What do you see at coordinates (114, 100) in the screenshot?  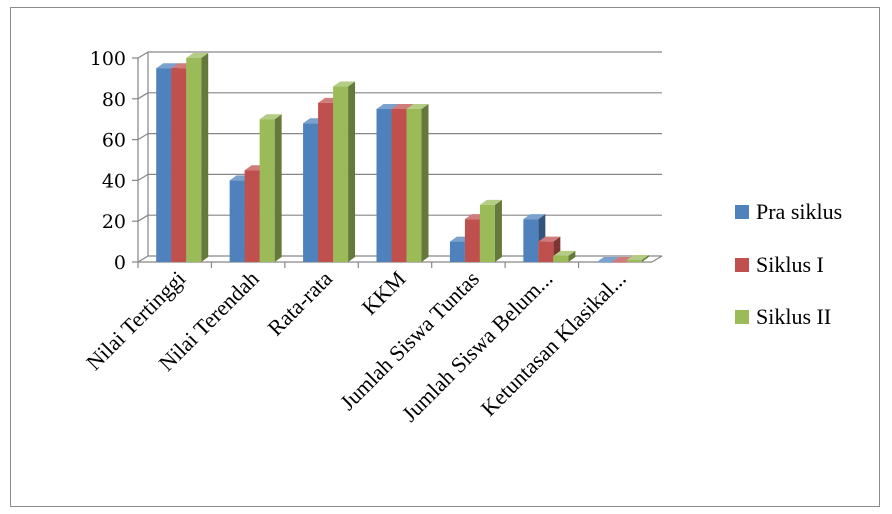 I see `y-tick-label: 80` at bounding box center [114, 100].